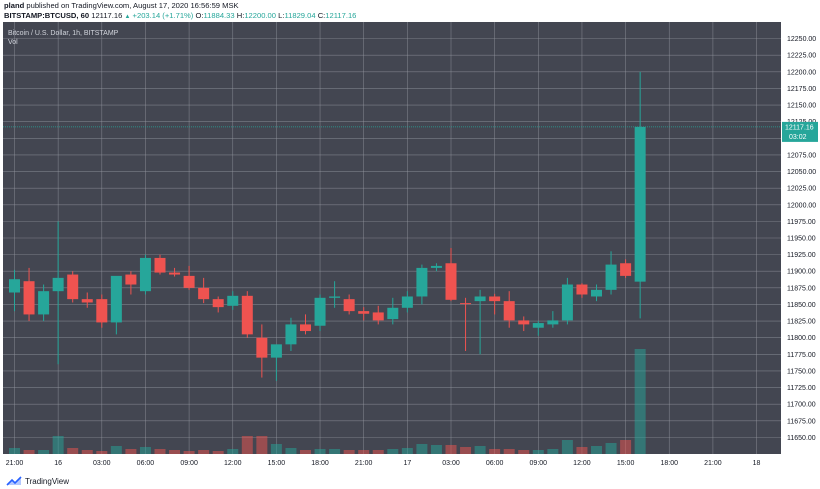 Image resolution: width=820 pixels, height=489 pixels. I want to click on footer-brand: TradingView, so click(47, 481).